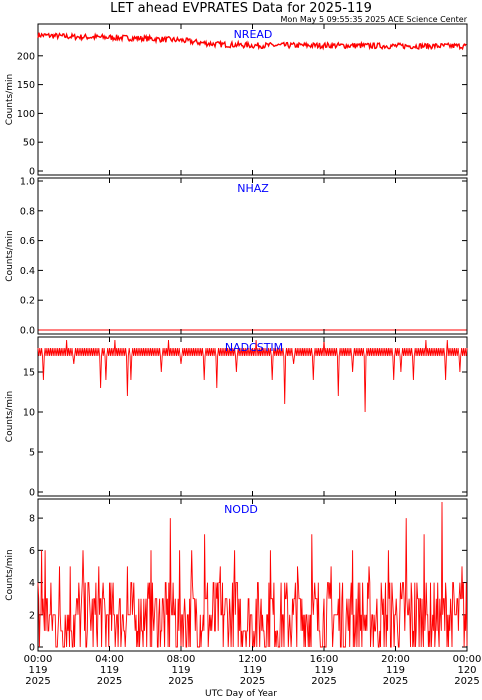  What do you see at coordinates (32, 551) in the screenshot?
I see `y-tick-label: 6` at bounding box center [32, 551].